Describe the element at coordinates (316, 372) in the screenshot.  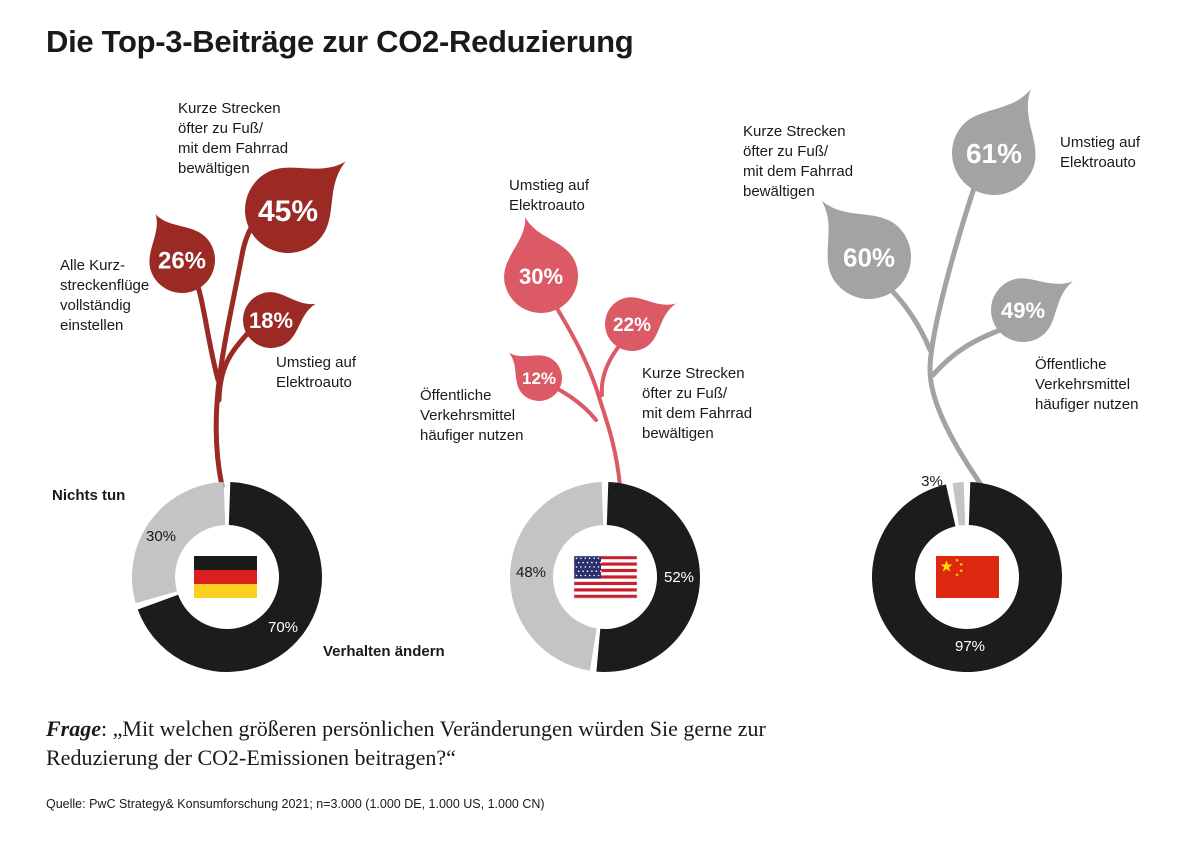
I see `leaf-label-de-3: Umstieg auf Elektroauto` at that location.